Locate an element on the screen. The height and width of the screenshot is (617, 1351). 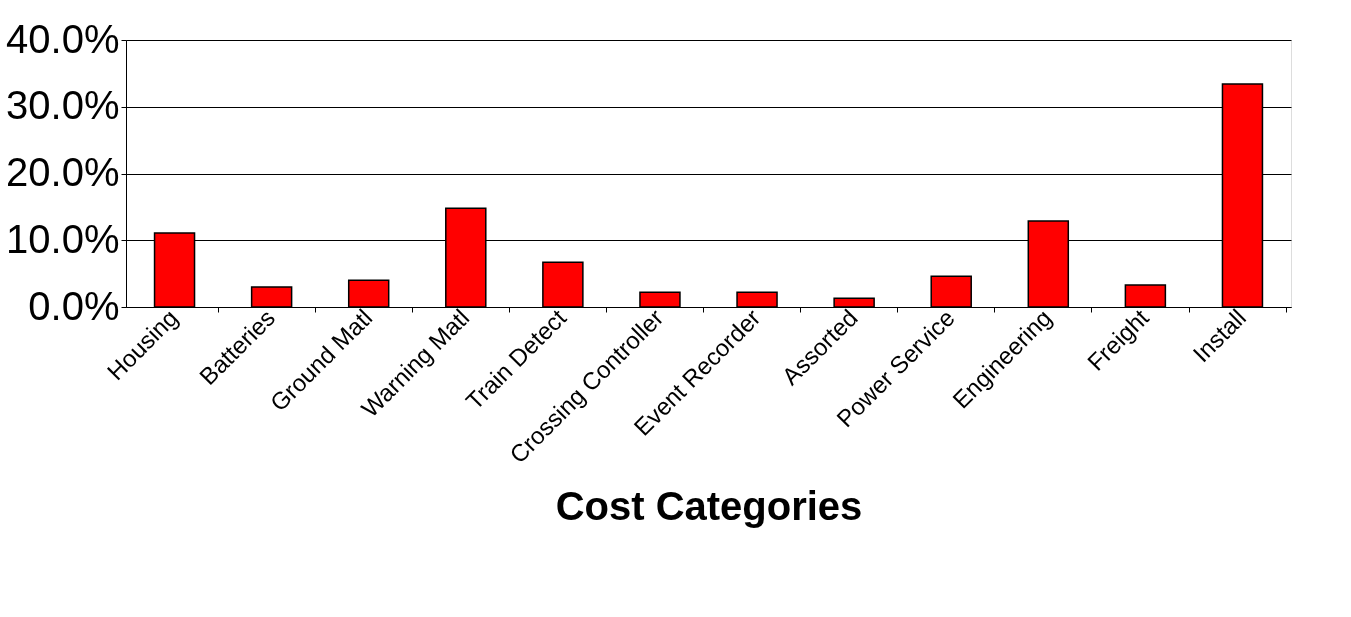
y-tick-label: 30.0% is located at coordinates (63, 105).